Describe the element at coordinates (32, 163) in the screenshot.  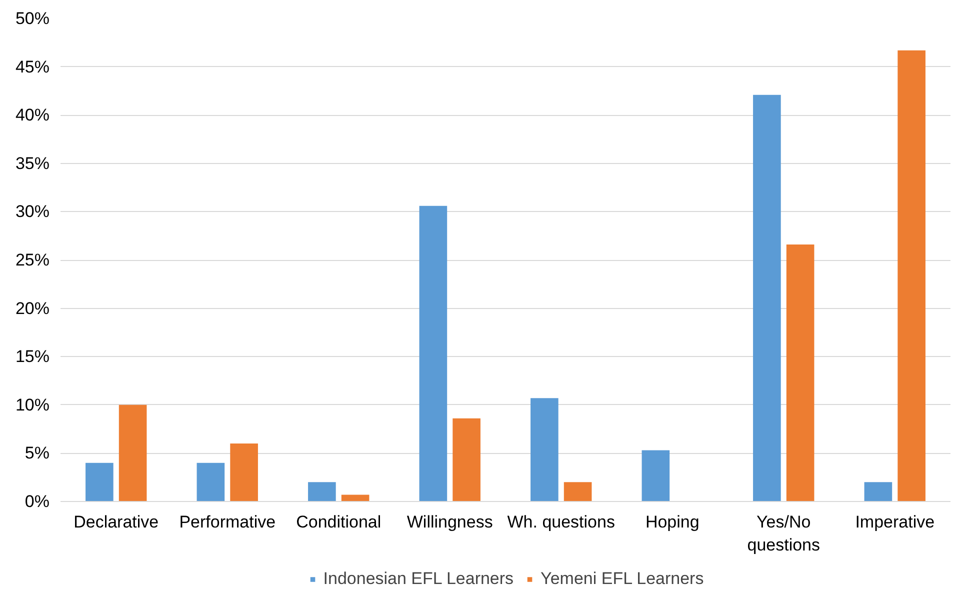
I see `y-tick-label: 35%` at that location.